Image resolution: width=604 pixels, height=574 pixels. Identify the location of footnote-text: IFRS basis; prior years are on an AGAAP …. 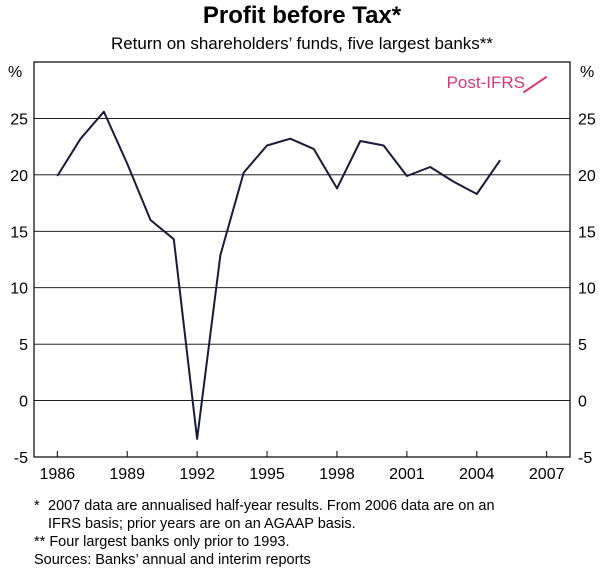
(202, 524).